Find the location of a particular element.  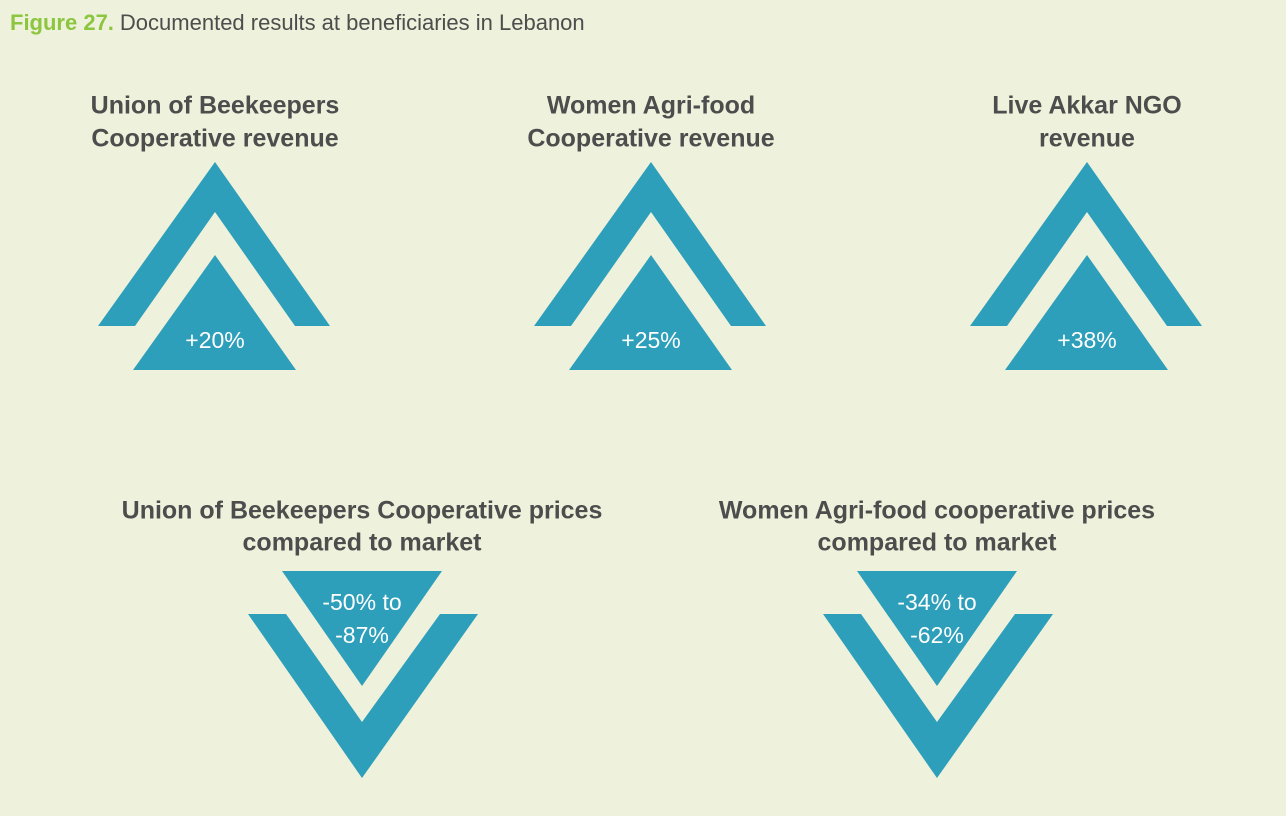

item-value: +25% is located at coordinates (650, 340).